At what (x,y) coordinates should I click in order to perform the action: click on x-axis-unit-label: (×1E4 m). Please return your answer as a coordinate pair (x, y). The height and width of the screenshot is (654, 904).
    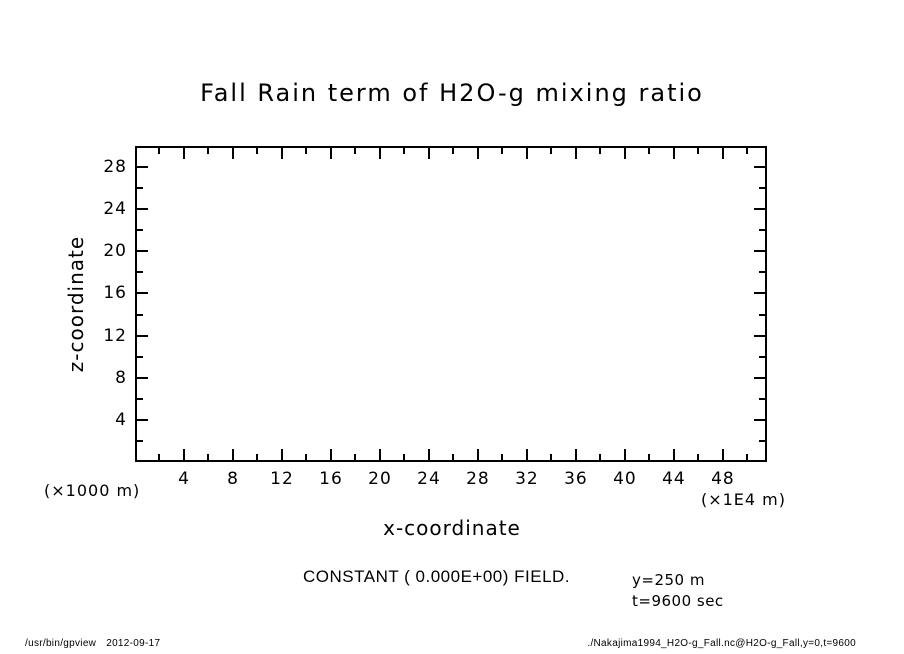
    Looking at the image, I should click on (743, 499).